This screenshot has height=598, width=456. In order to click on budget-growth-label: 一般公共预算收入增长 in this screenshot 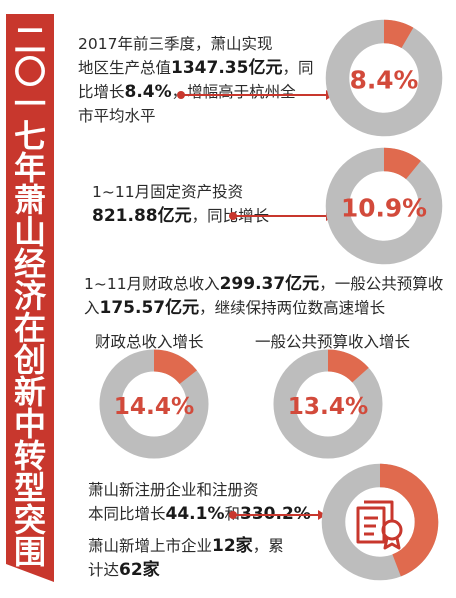, I will do `click(333, 342)`.